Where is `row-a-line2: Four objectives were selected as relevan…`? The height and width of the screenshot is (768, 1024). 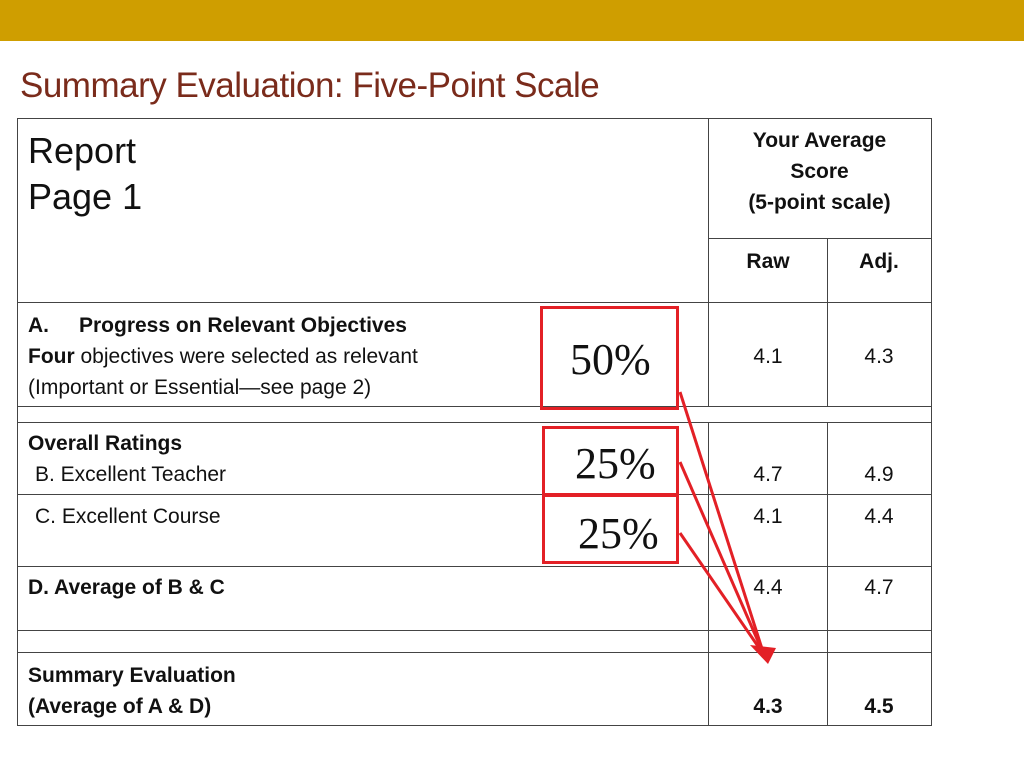 row-a-line2: Four objectives were selected as relevan… is located at coordinates (288, 356).